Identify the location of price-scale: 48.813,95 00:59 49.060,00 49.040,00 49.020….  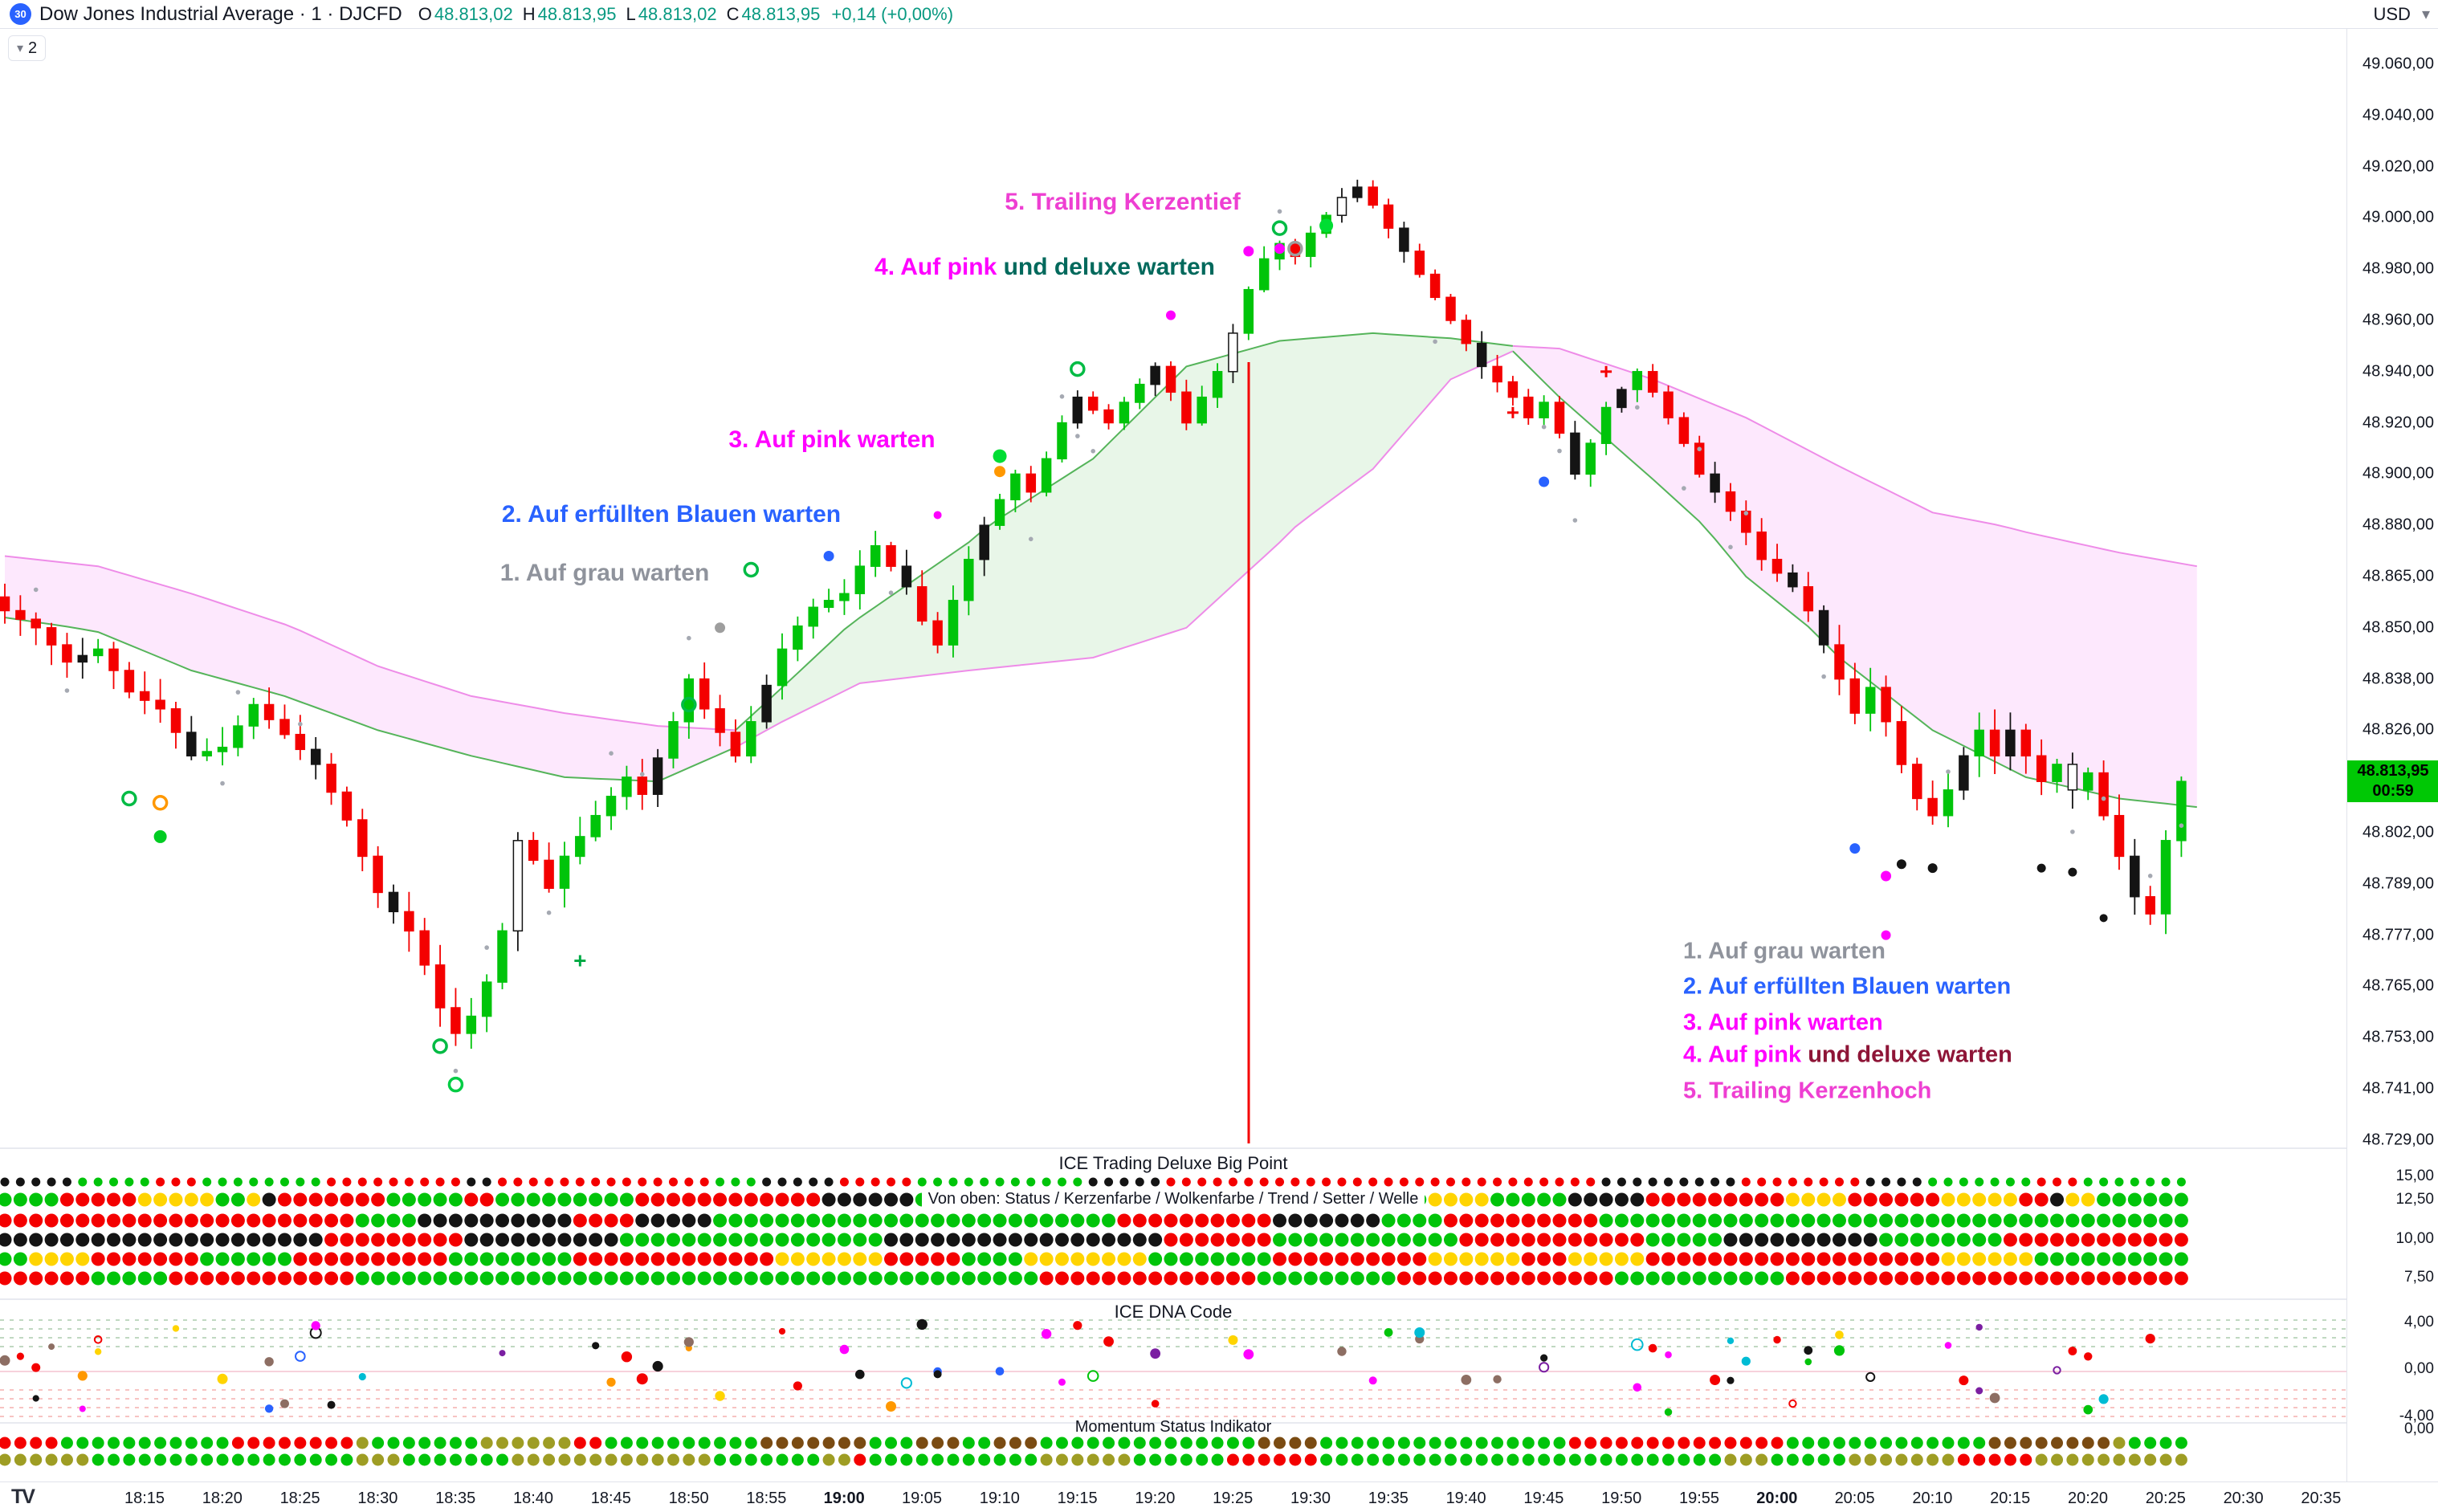
(2392, 771).